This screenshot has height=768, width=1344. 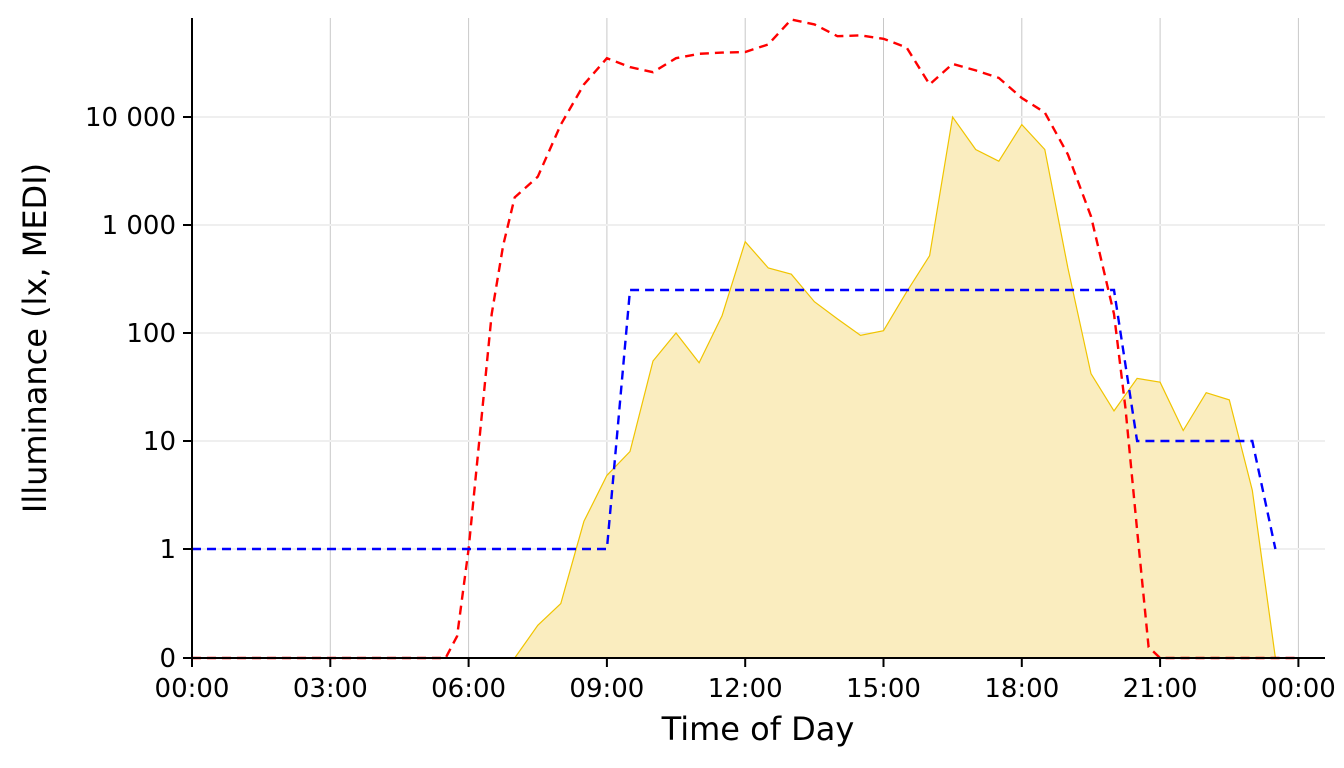 What do you see at coordinates (151, 334) in the screenshot?
I see `y-tick-label: 100` at bounding box center [151, 334].